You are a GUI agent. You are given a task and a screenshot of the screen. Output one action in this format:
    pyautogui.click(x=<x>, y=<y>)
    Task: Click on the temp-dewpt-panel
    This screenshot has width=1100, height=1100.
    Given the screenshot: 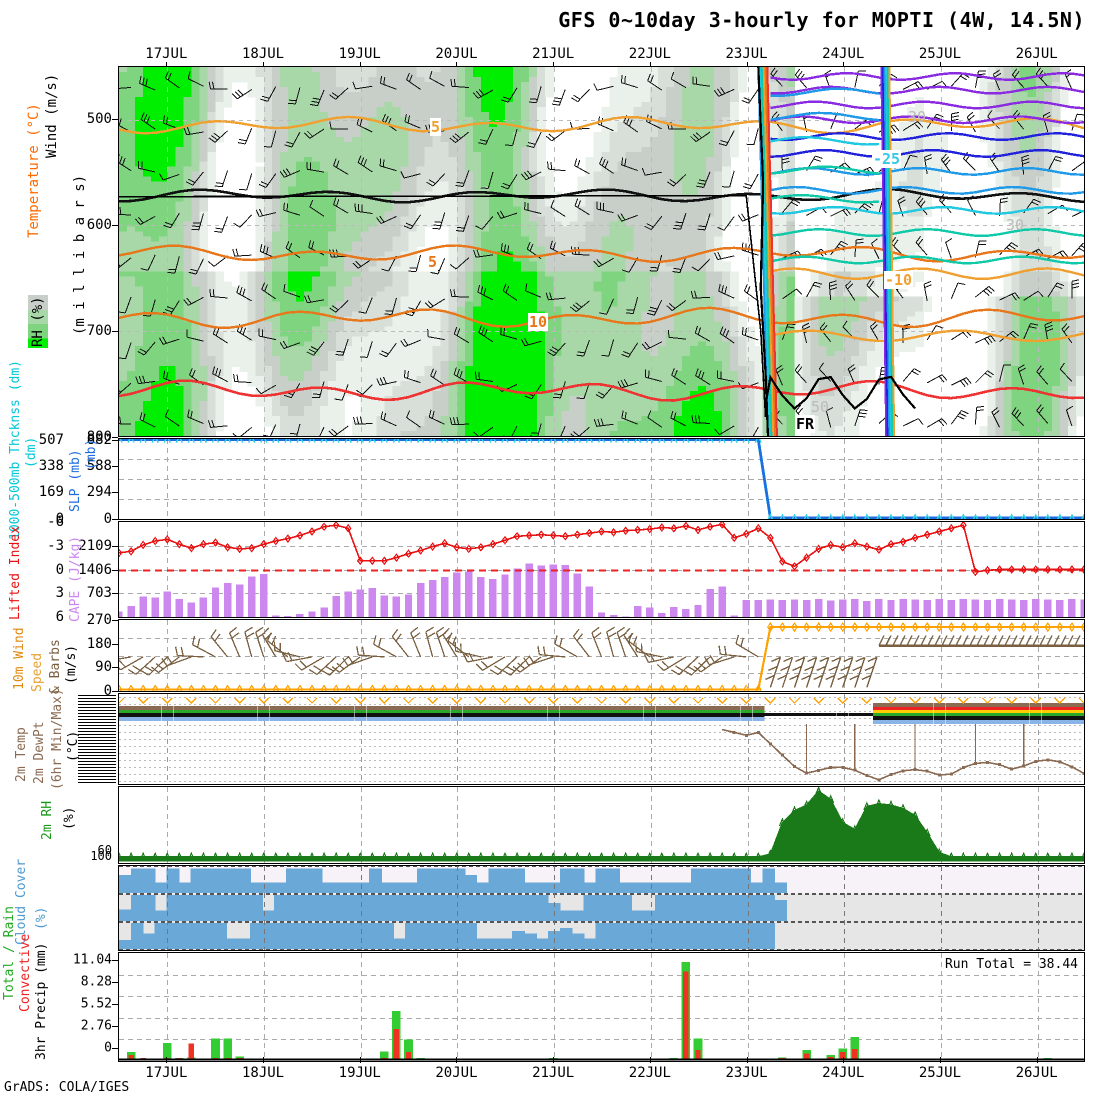 What is the action you would take?
    pyautogui.click(x=601, y=739)
    